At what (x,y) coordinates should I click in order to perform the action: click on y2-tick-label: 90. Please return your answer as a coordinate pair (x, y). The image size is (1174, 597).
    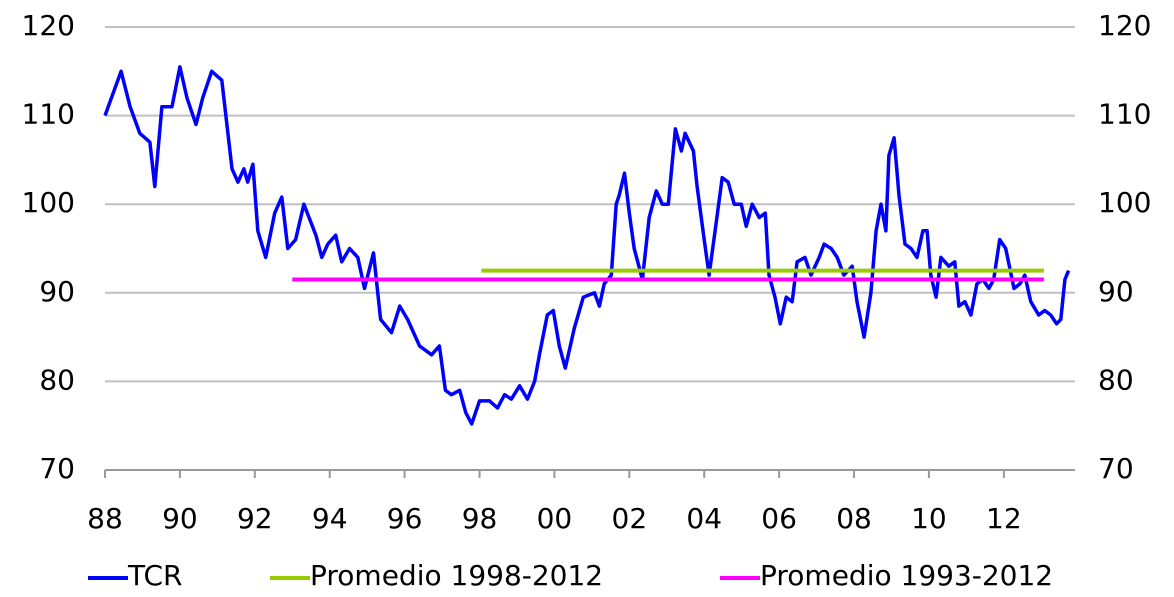
    Looking at the image, I should click on (1116, 291).